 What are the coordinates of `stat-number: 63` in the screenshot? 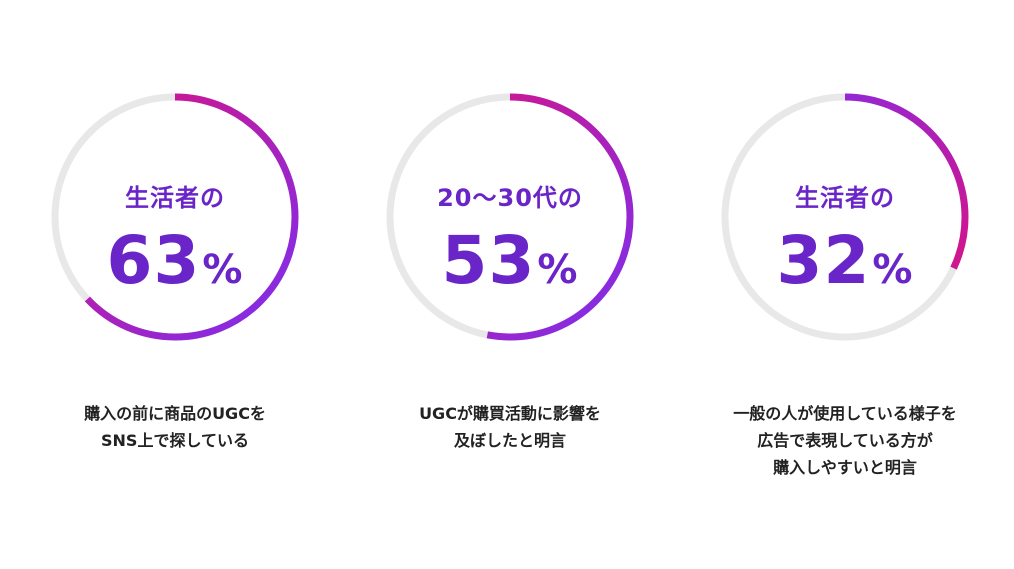 It's located at (153, 260).